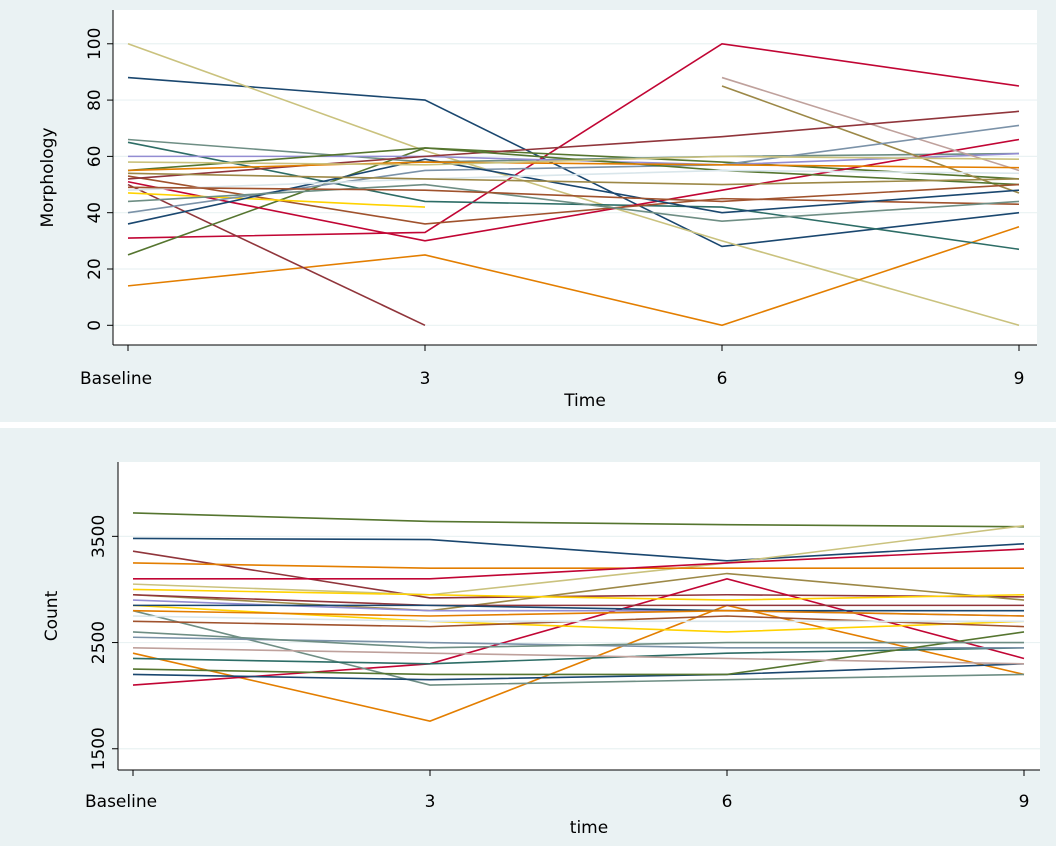 Image resolution: width=1056 pixels, height=846 pixels. Describe the element at coordinates (48, 178) in the screenshot. I see `y-axis-title: Morphology` at that location.